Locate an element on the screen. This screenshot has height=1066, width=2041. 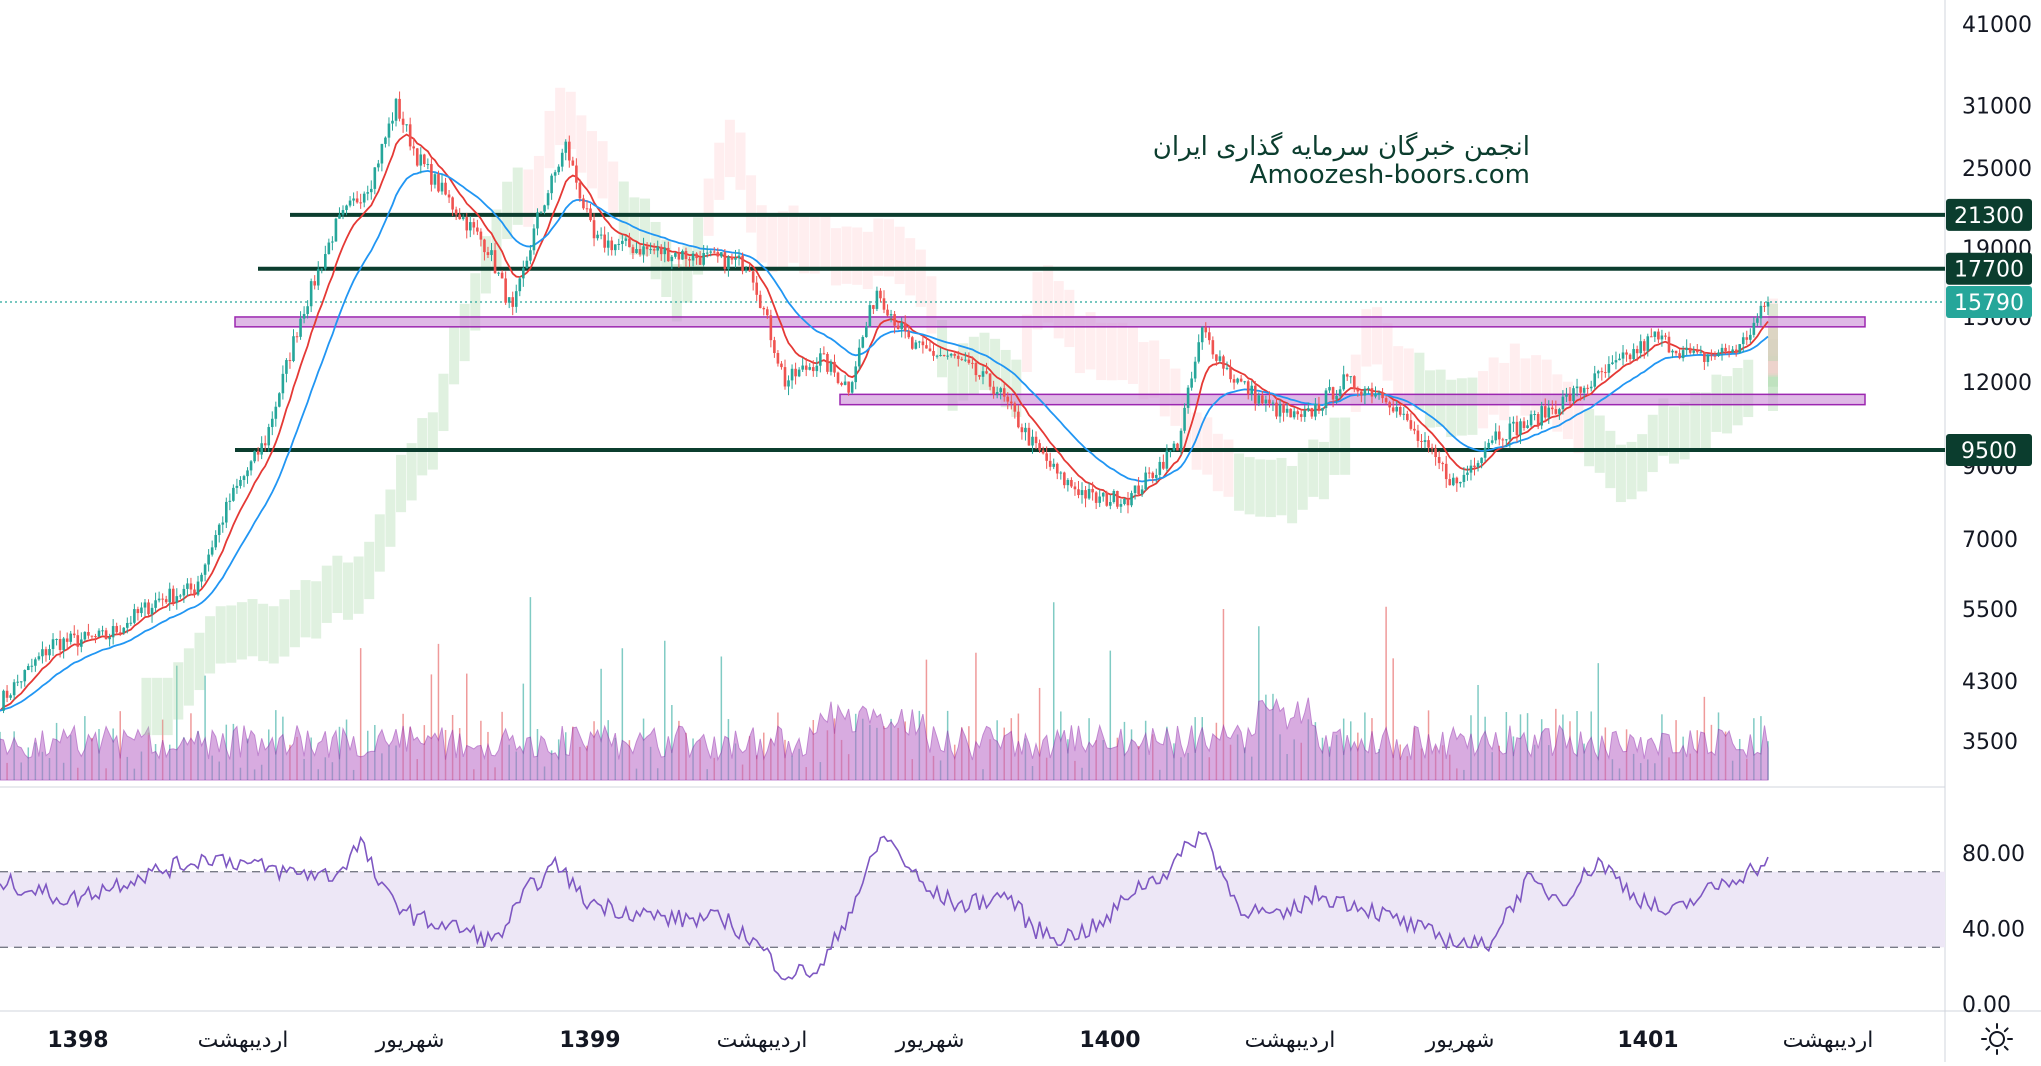
sun-settings-icon is located at coordinates (1997, 1039).